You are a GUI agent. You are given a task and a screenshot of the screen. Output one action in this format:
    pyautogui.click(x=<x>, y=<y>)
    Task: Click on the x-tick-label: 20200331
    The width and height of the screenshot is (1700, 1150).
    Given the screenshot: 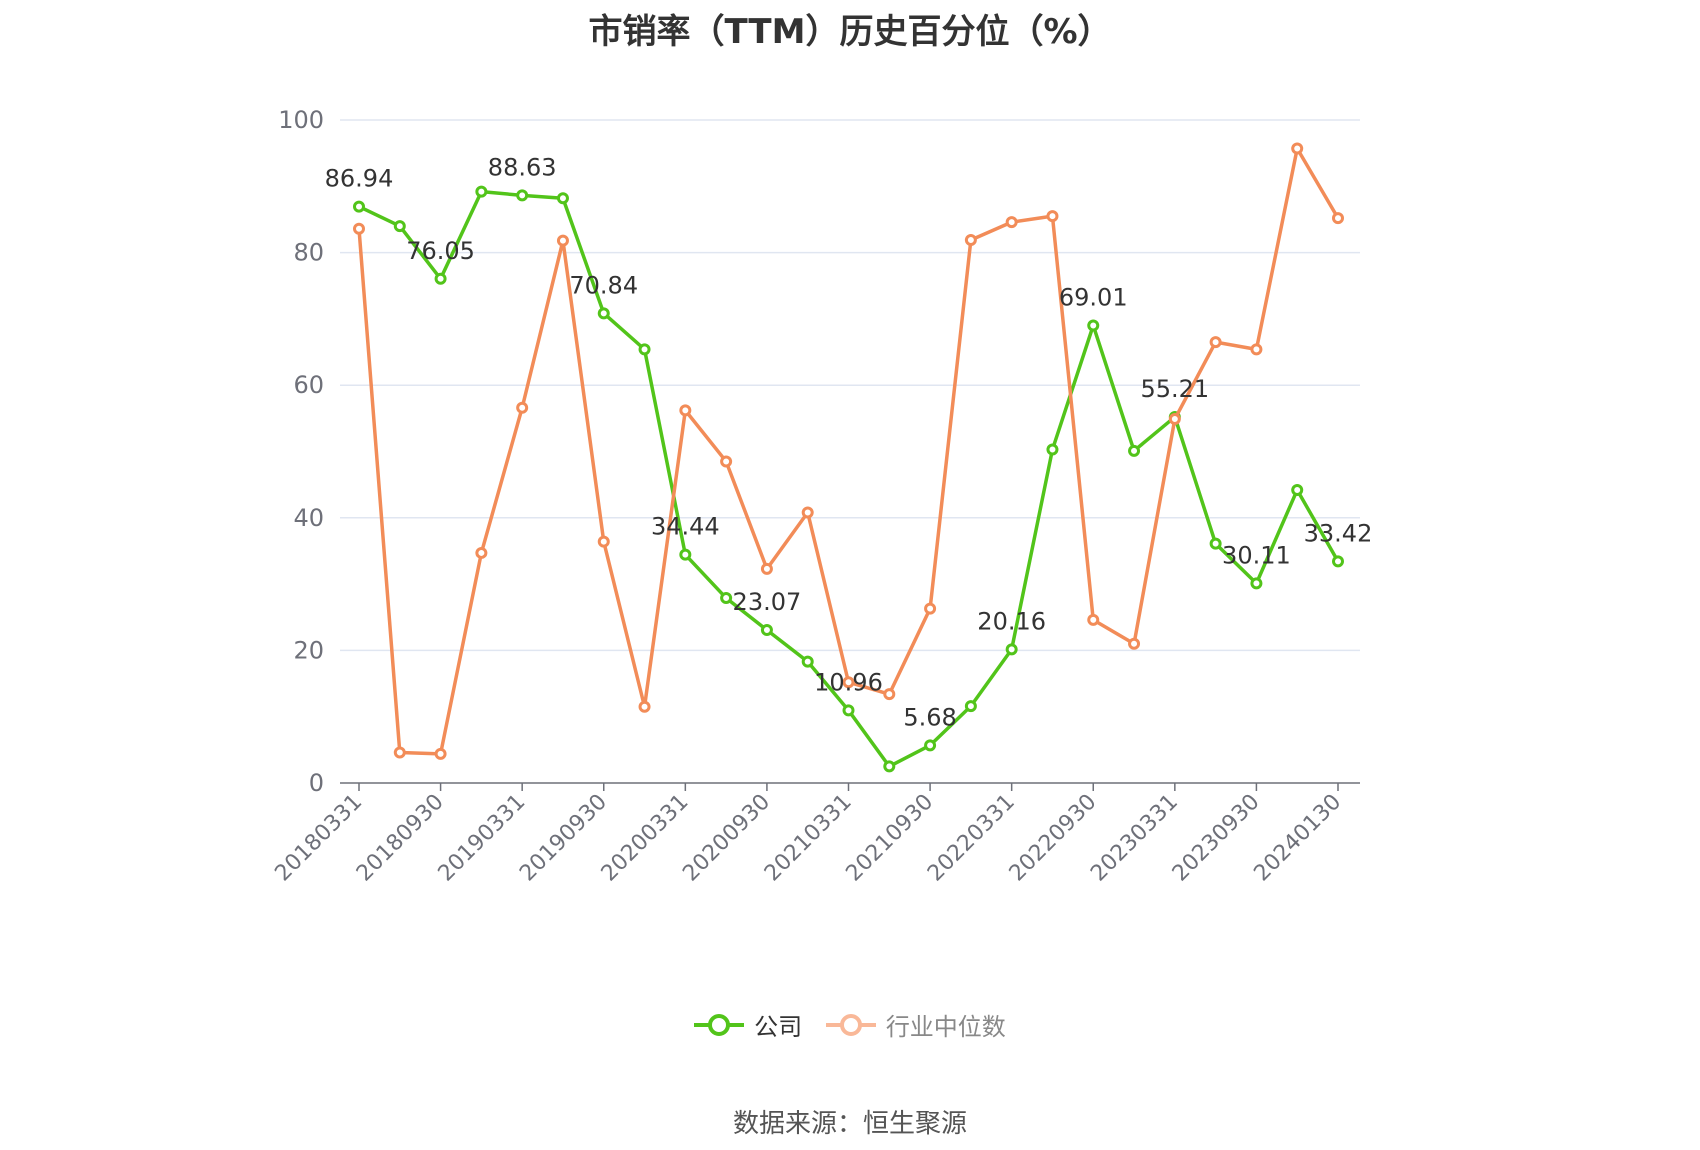 What is the action you would take?
    pyautogui.click(x=645, y=838)
    